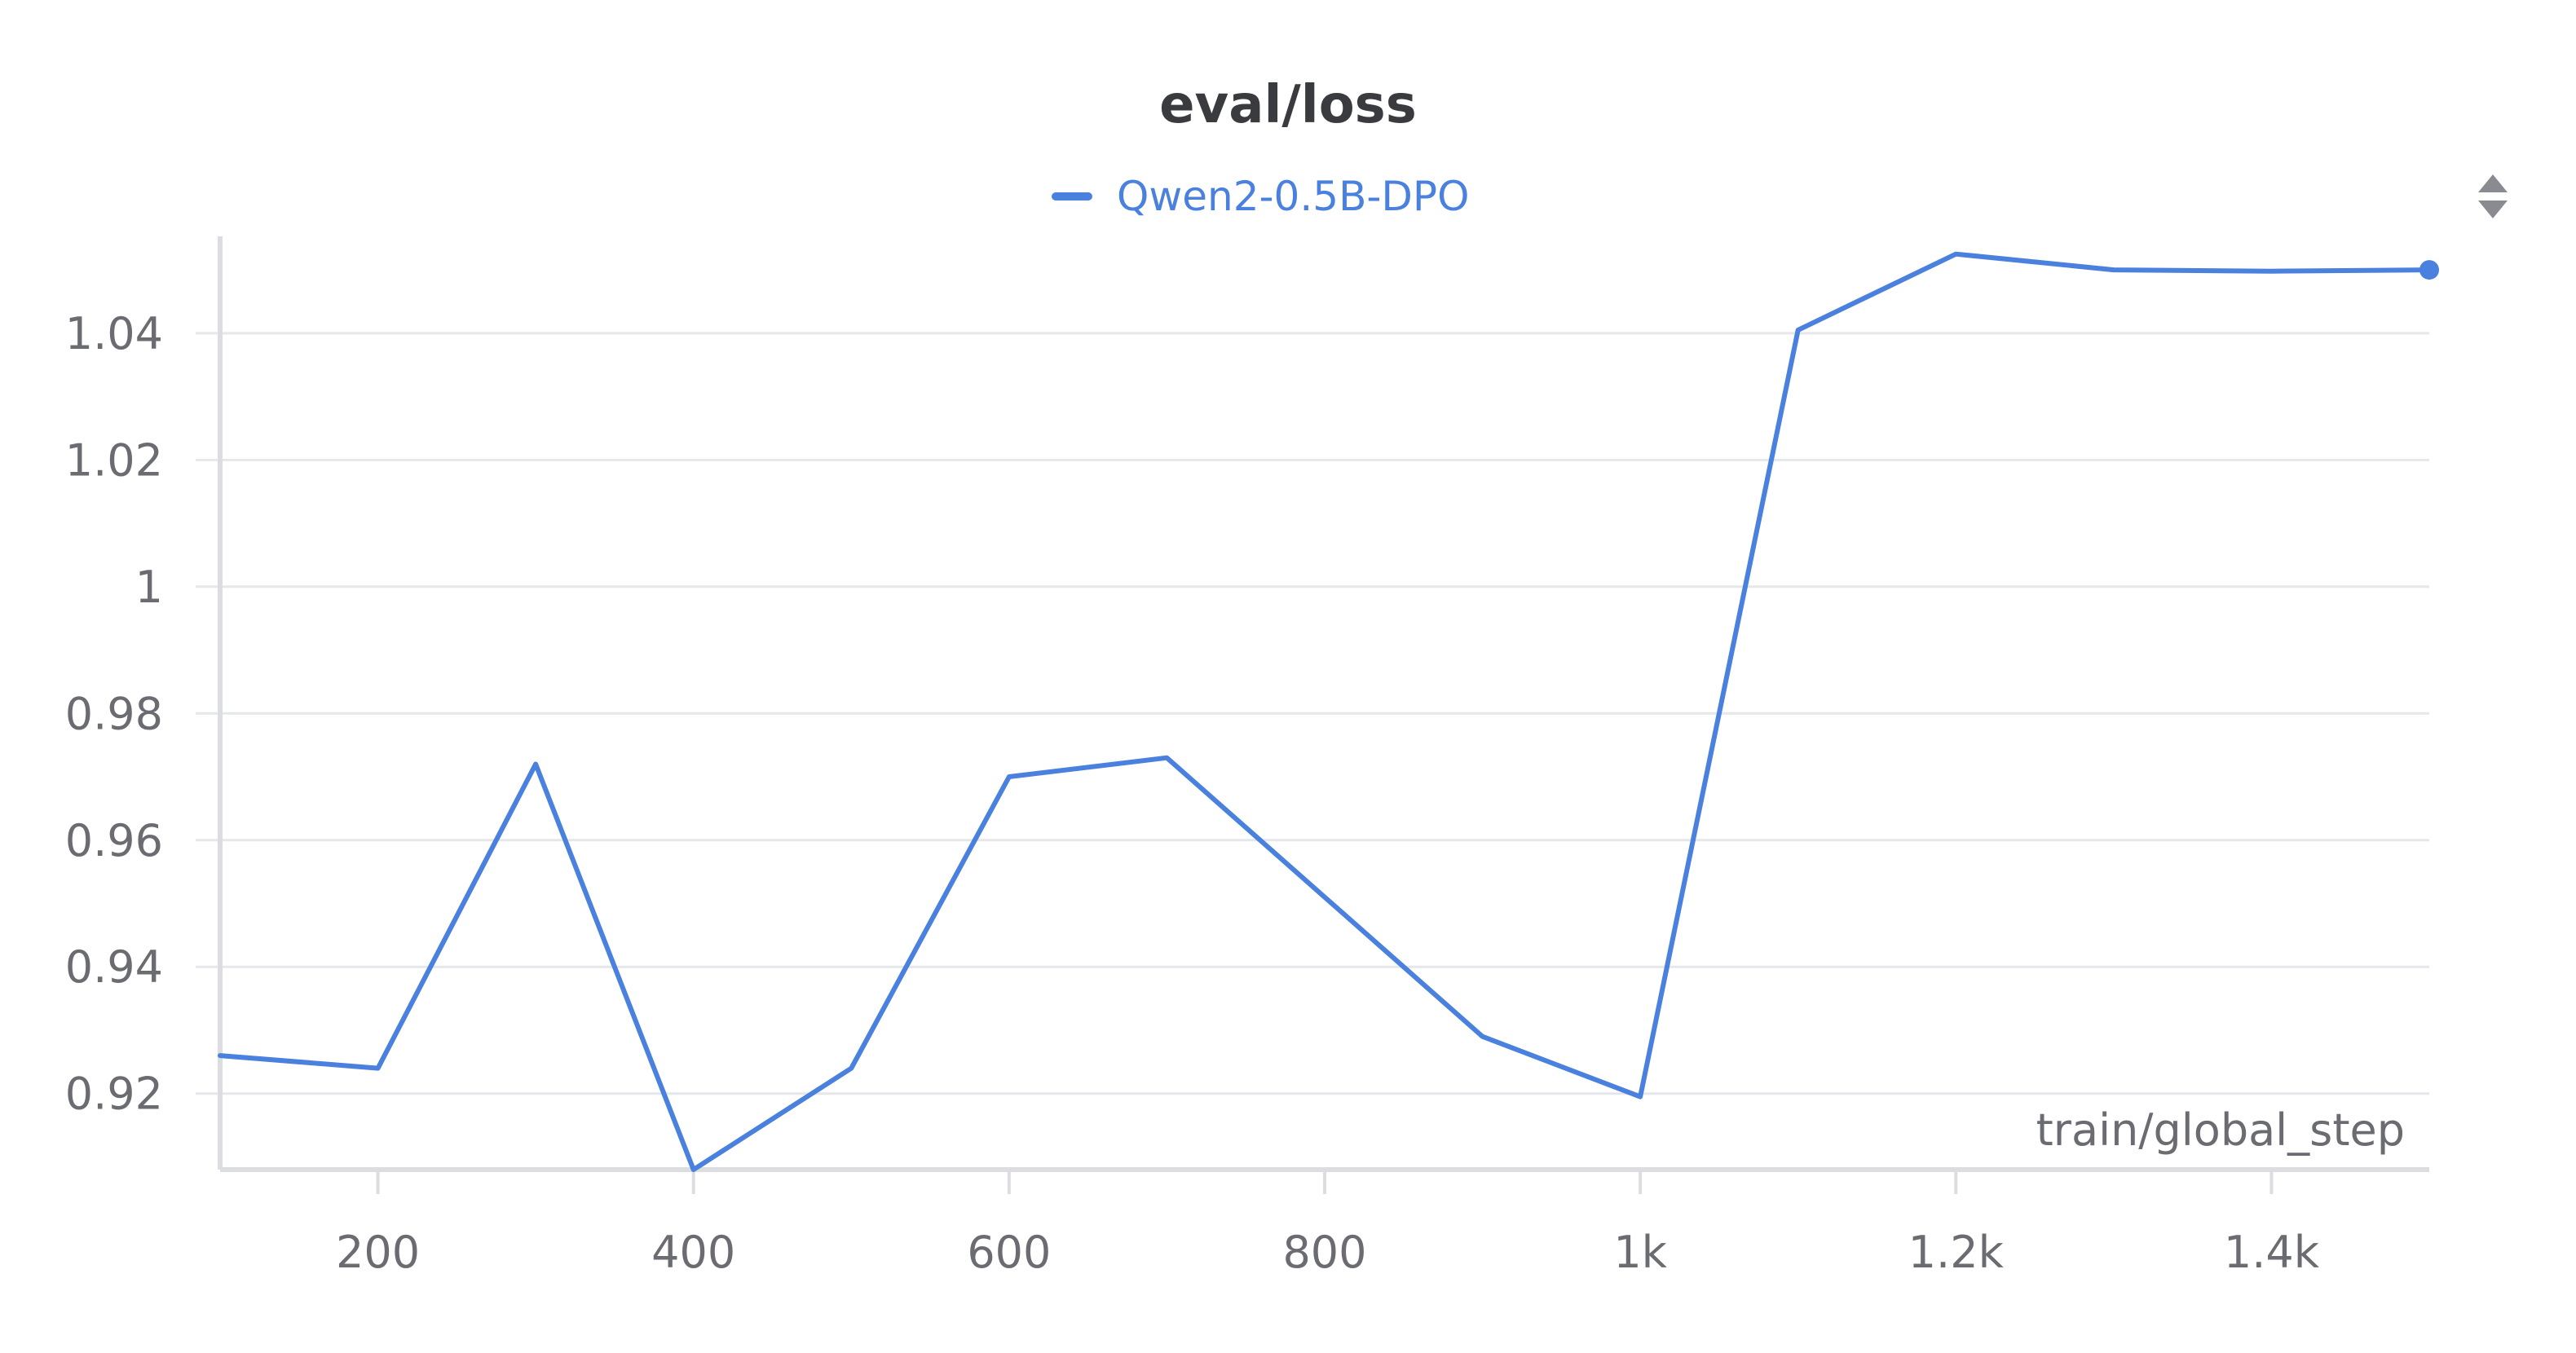 Image resolution: width=2576 pixels, height=1353 pixels. What do you see at coordinates (1324, 1252) in the screenshot?
I see `x-tick-label: 800` at bounding box center [1324, 1252].